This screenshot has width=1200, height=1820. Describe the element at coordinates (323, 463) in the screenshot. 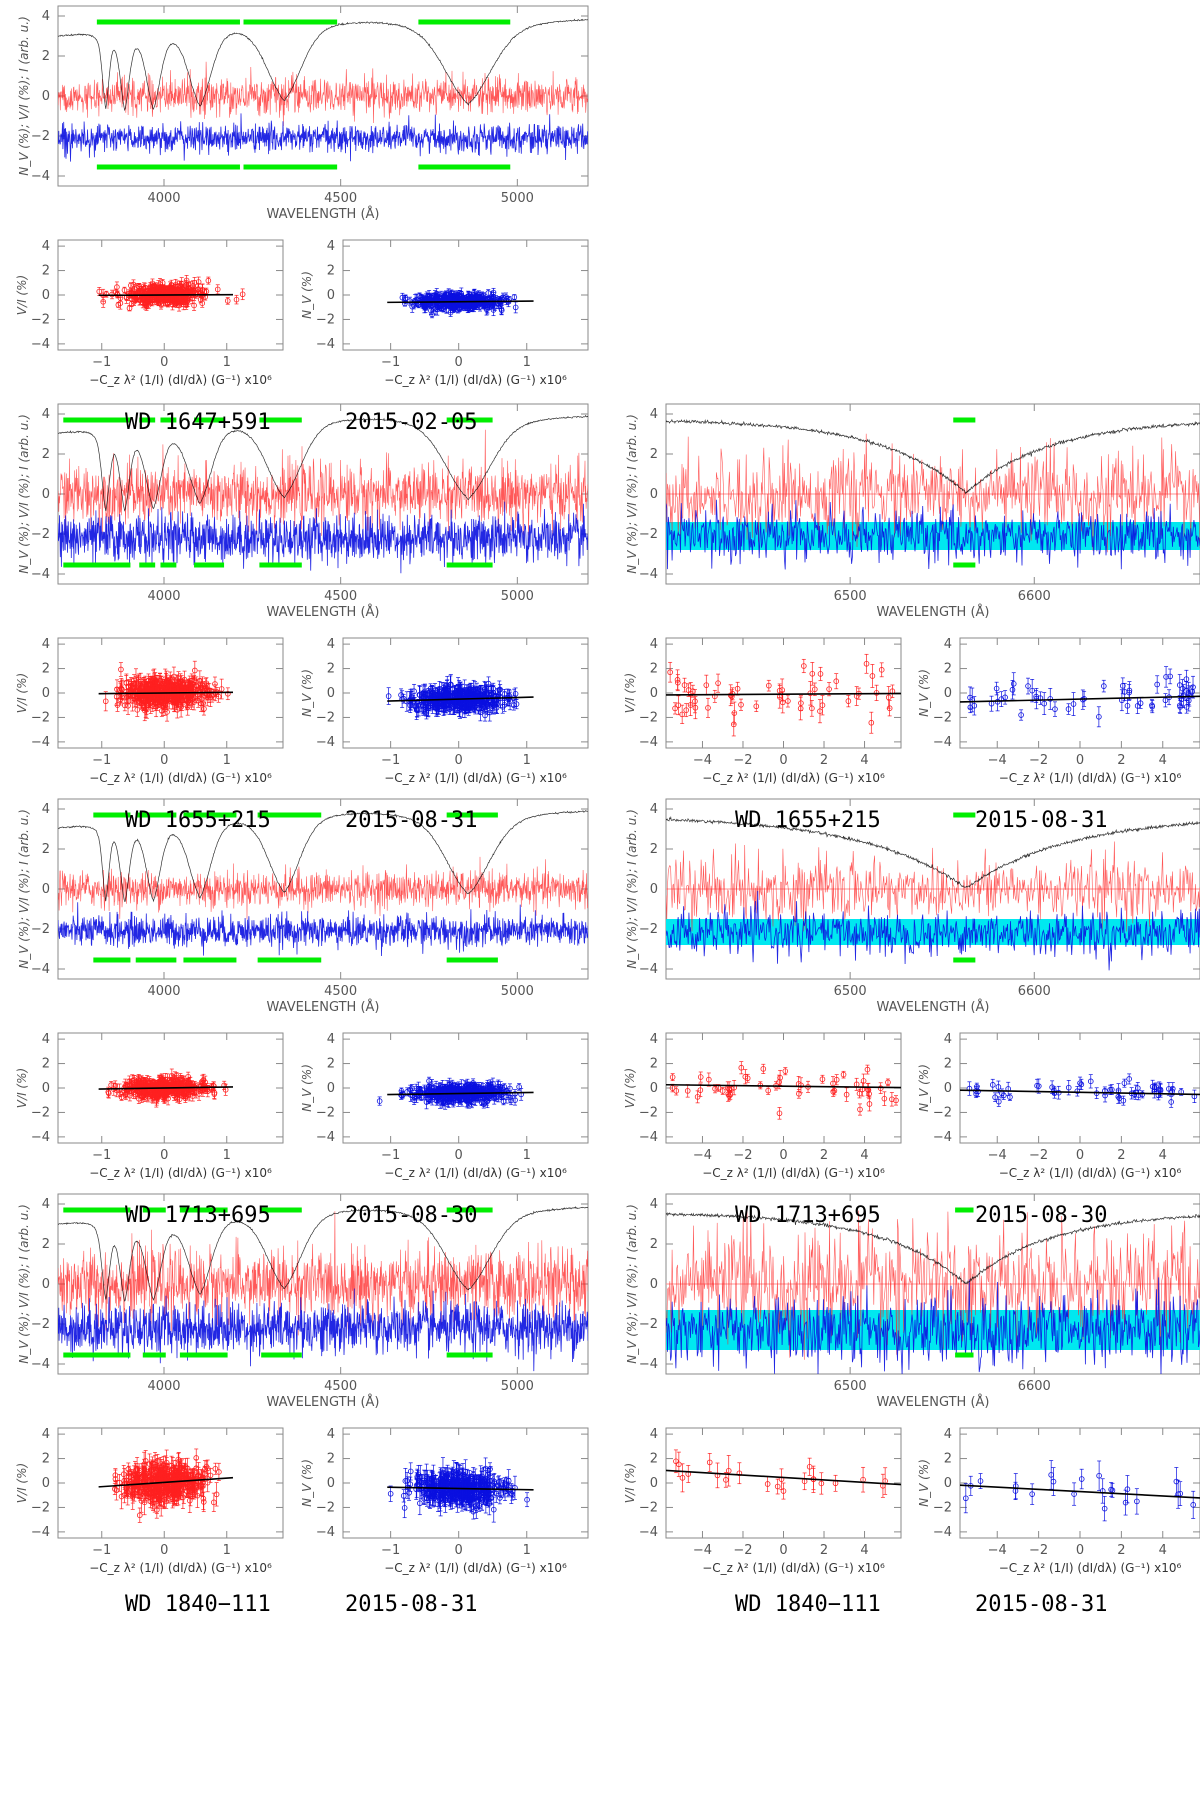

I see `intensity-series` at that location.